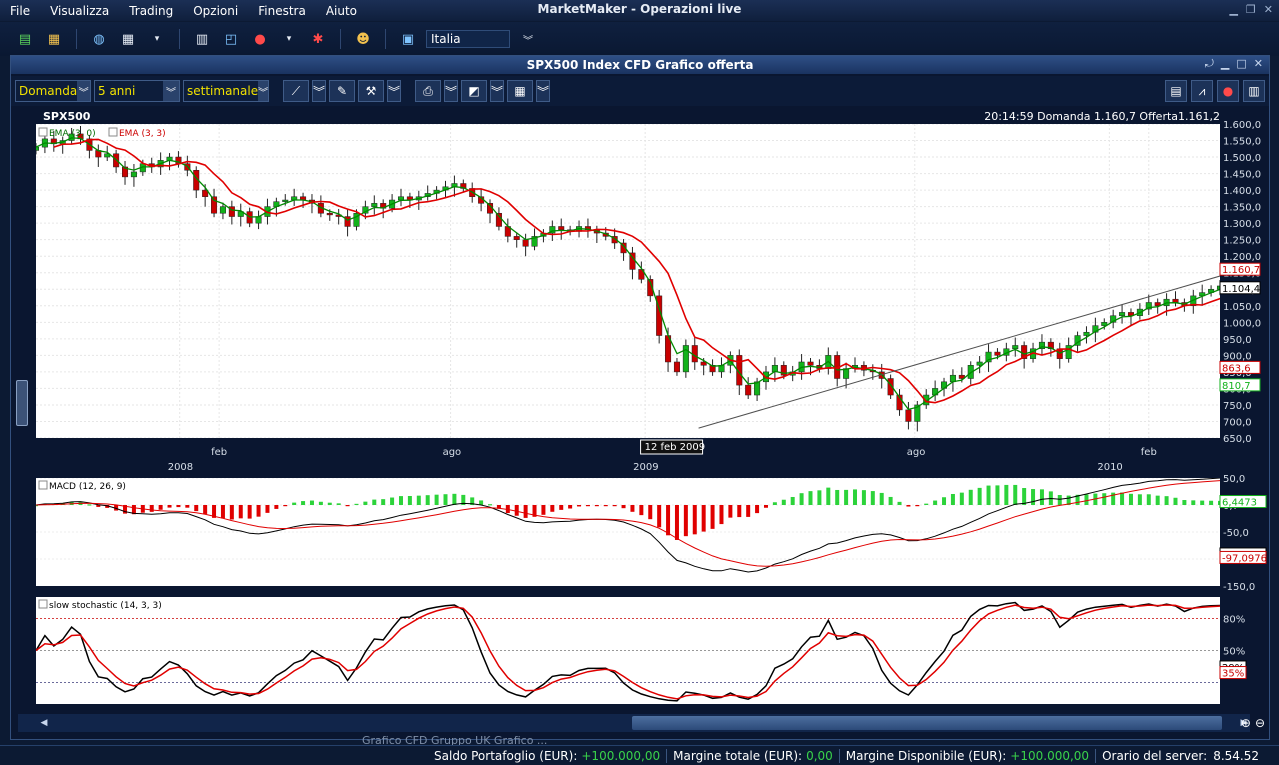 Image resolution: width=1279 pixels, height=765 pixels. I want to click on price-type-select: Domanda ︾, so click(53, 91).